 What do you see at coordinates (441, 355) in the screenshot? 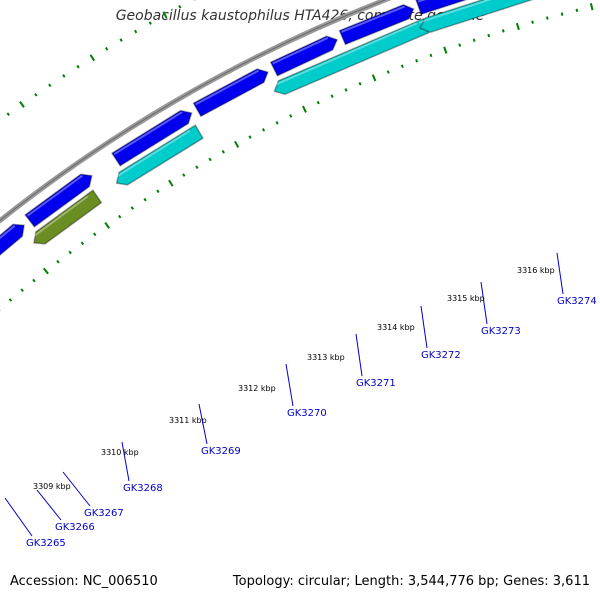
I see `gene-label: GK3272` at bounding box center [441, 355].